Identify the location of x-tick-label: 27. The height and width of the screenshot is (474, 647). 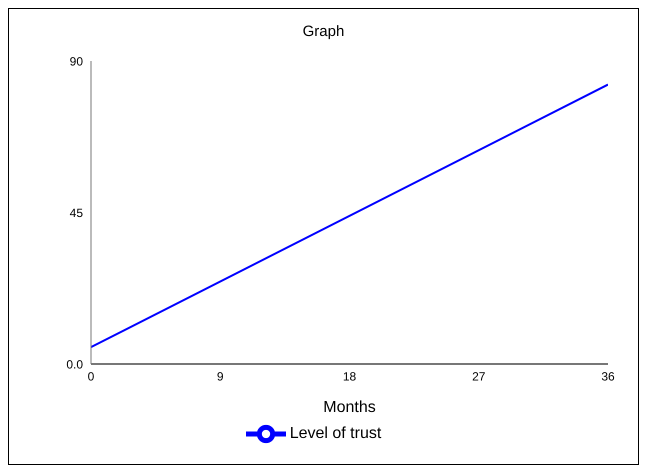
(479, 377).